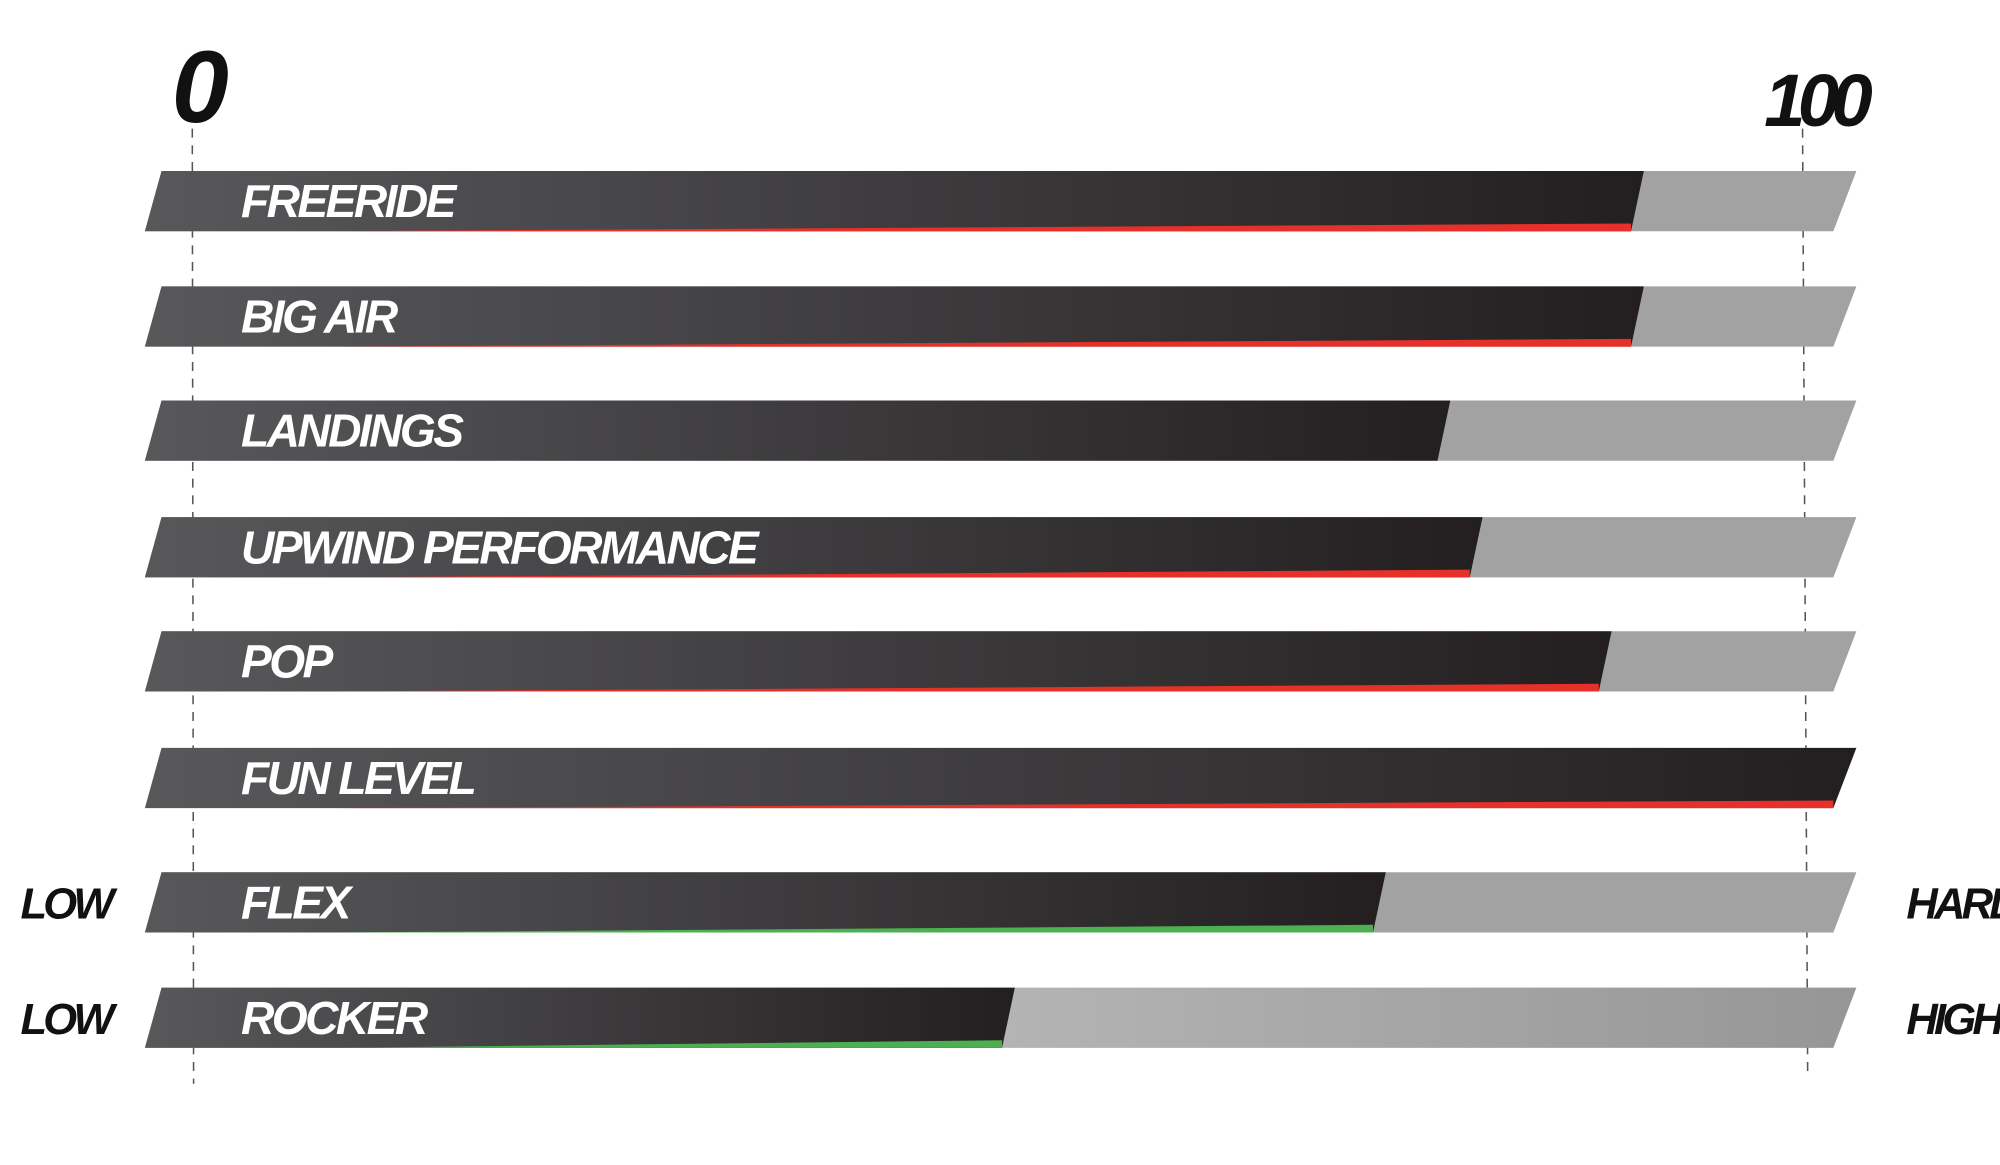  Describe the element at coordinates (500, 547) in the screenshot. I see `category-label: UPWIND PERFORMANCE` at that location.